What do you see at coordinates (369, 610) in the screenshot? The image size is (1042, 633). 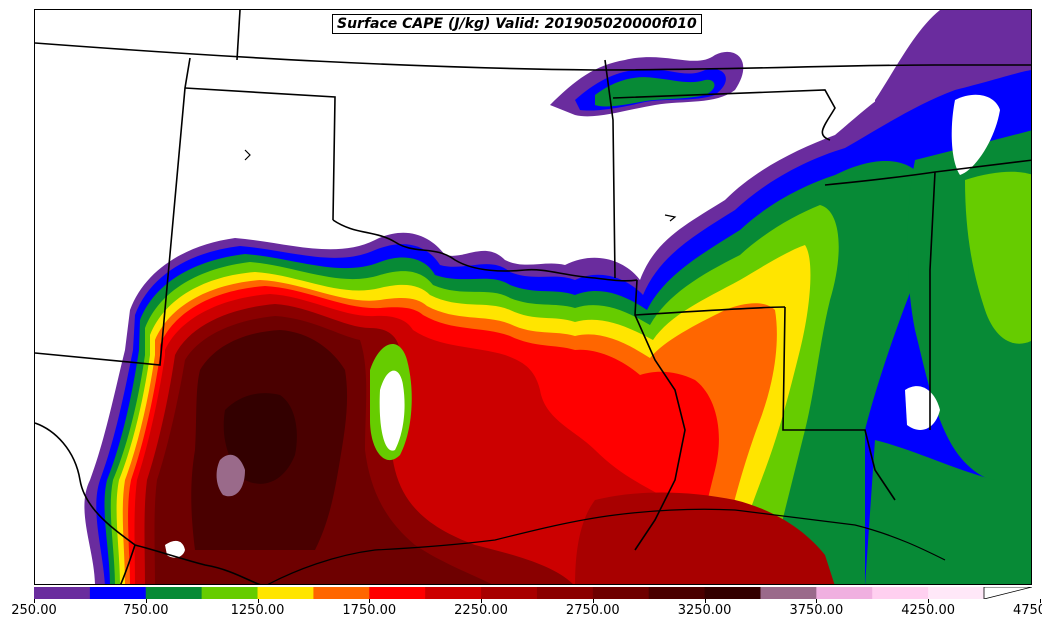 I see `colorbar-tick-label: 1750.00` at bounding box center [369, 610].